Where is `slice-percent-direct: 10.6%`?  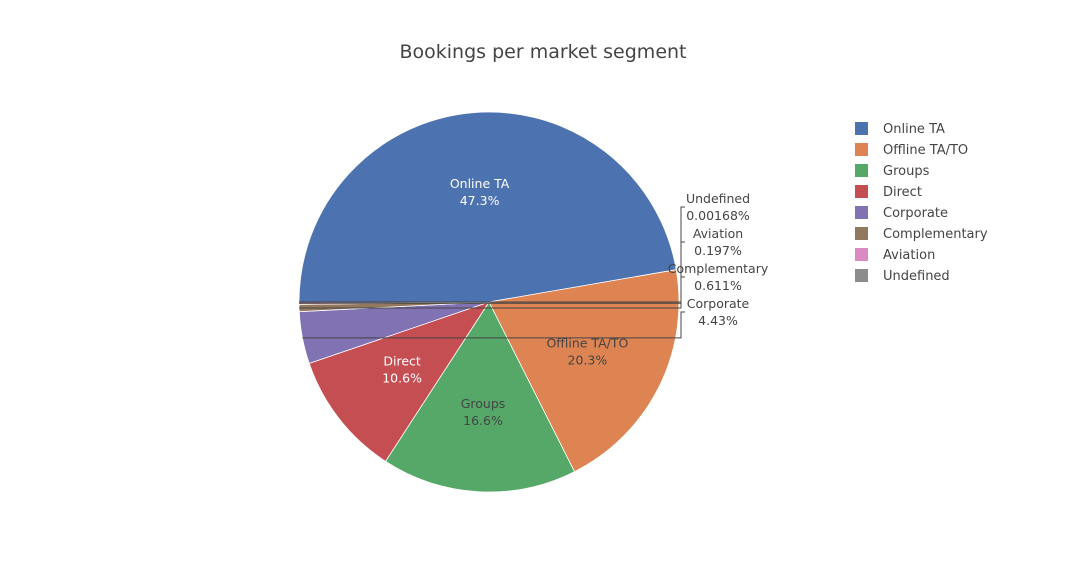 slice-percent-direct: 10.6% is located at coordinates (402, 378).